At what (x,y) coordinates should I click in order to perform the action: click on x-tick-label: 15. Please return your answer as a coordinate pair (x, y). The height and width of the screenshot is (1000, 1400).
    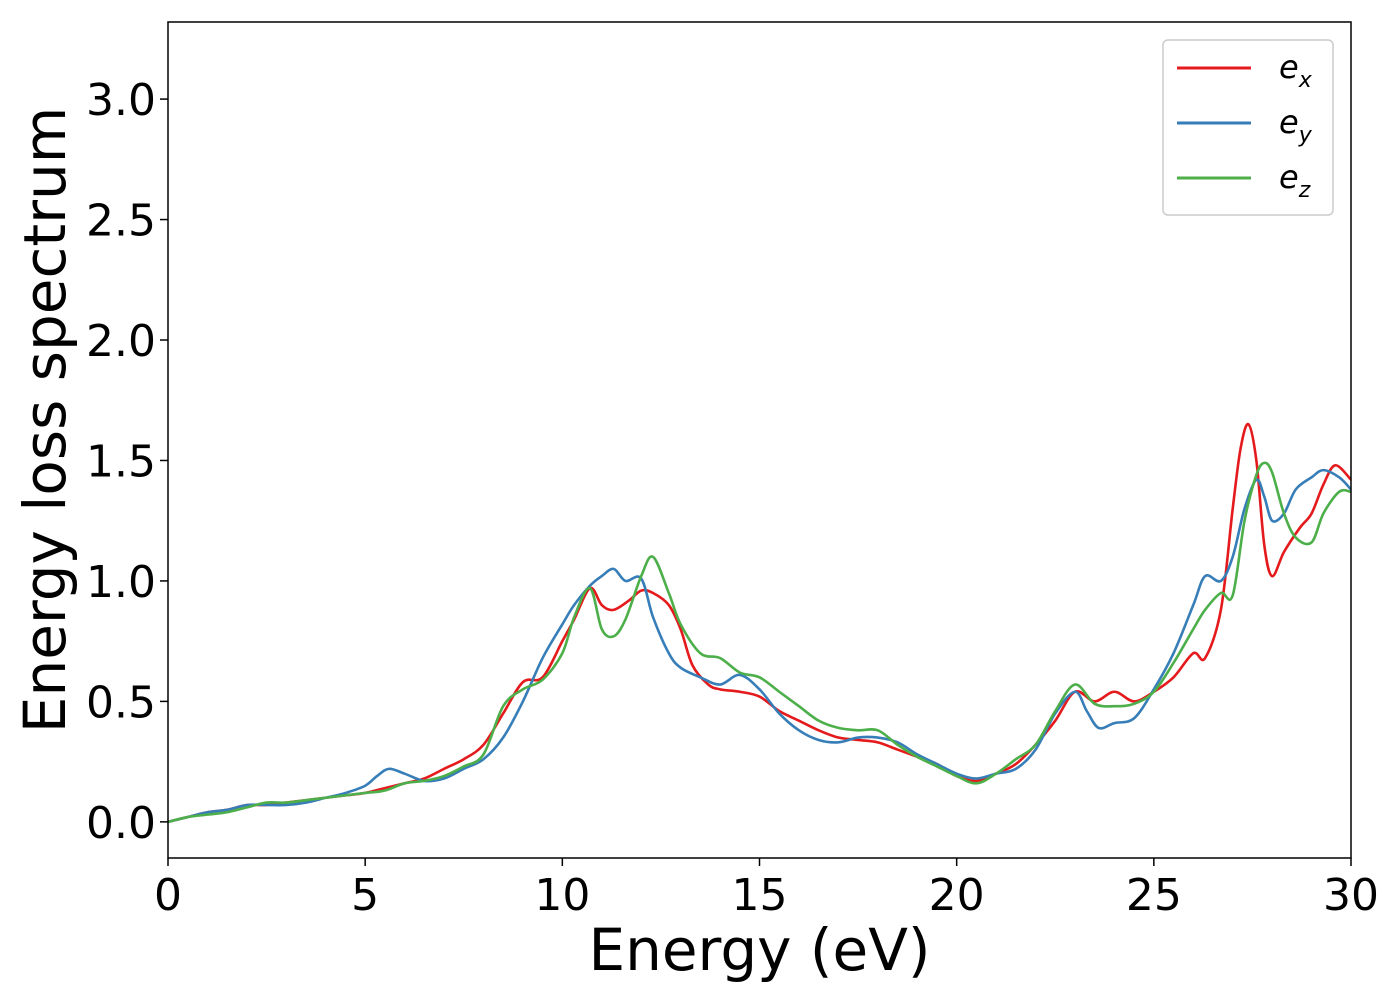
    Looking at the image, I should click on (760, 895).